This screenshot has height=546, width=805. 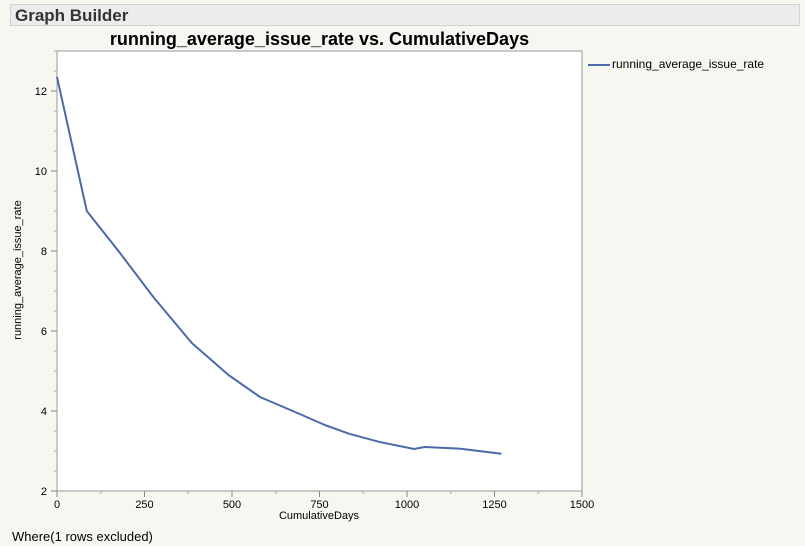 What do you see at coordinates (319, 516) in the screenshot?
I see `x-axis-label: CumulativeDays` at bounding box center [319, 516].